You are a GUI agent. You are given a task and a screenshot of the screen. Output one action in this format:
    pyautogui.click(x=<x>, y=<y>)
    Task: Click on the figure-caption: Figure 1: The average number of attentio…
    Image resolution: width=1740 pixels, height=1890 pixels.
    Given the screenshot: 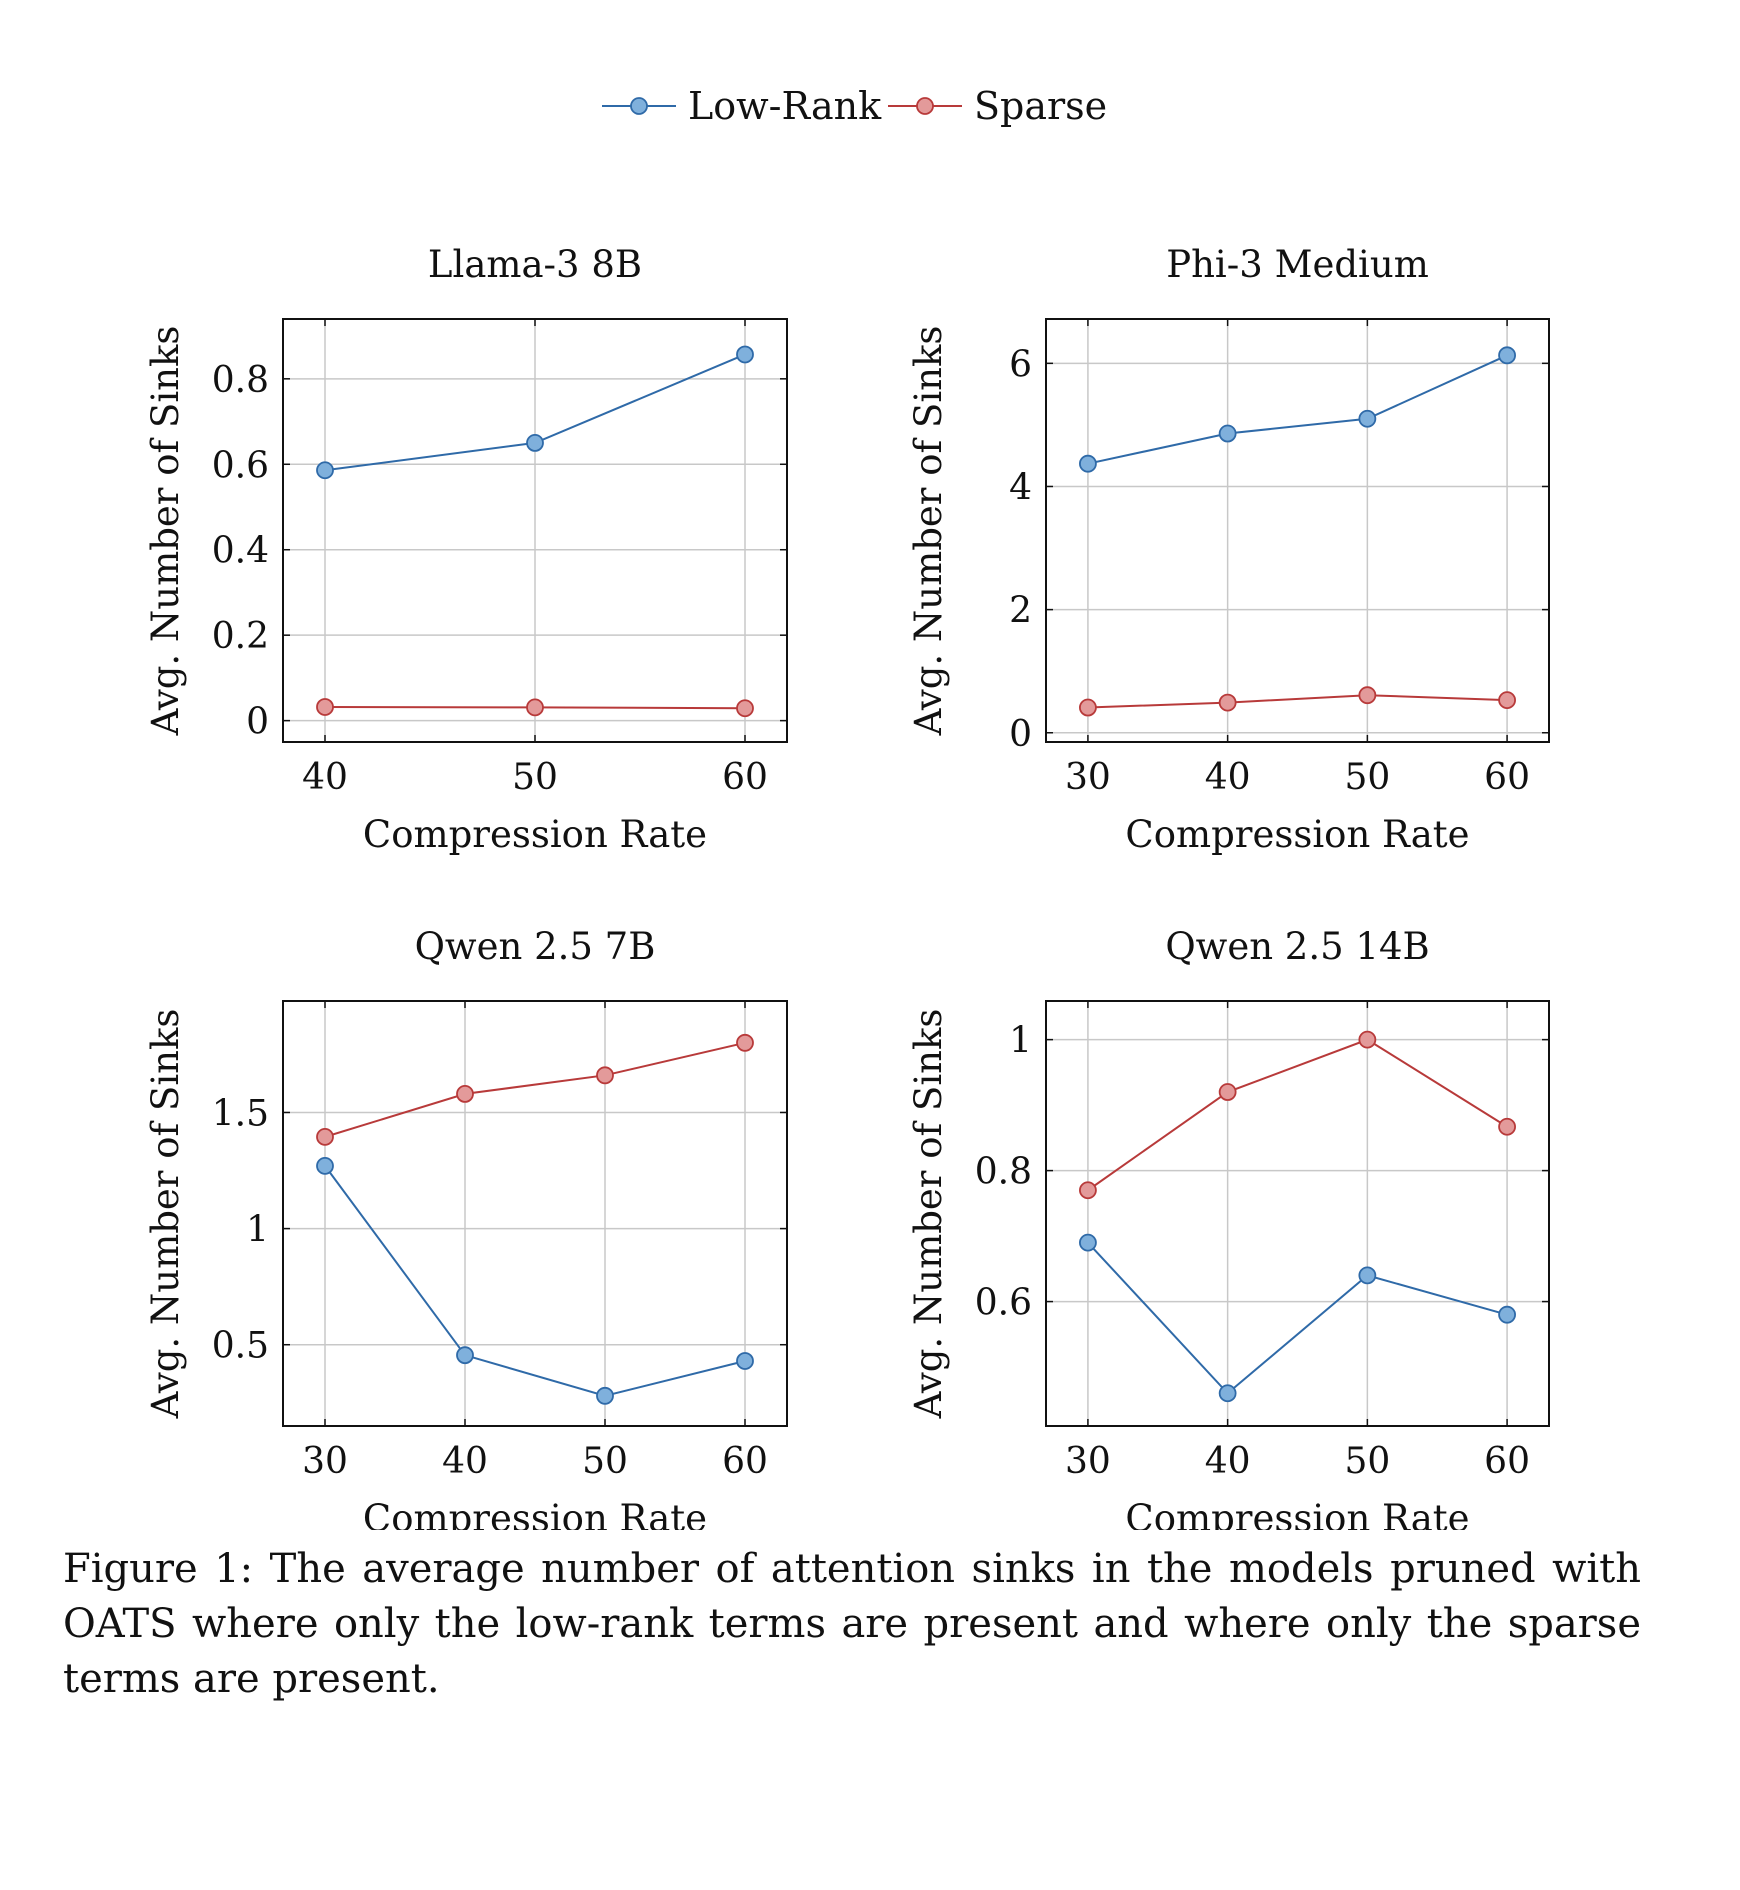 What is the action you would take?
    pyautogui.click(x=852, y=1624)
    